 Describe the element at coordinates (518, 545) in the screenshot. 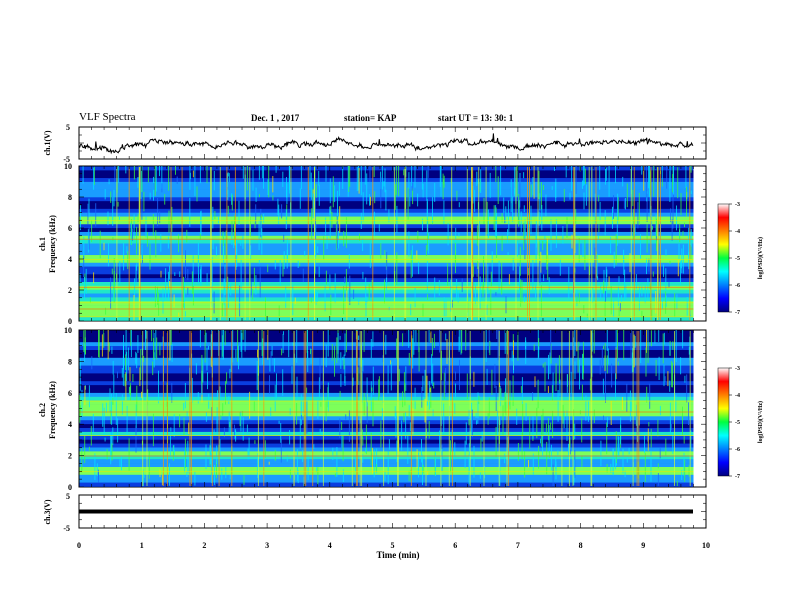

I see `time-tick-label: 7` at that location.